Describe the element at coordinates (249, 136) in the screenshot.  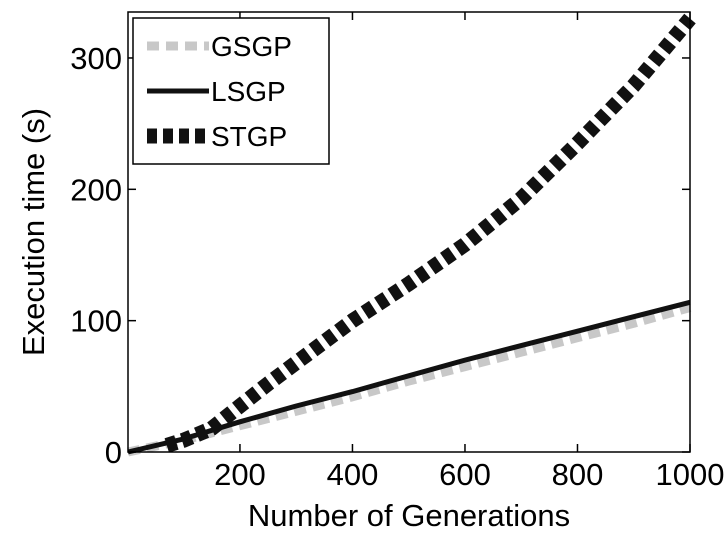
I see `legend-label-stgp: STGP` at that location.